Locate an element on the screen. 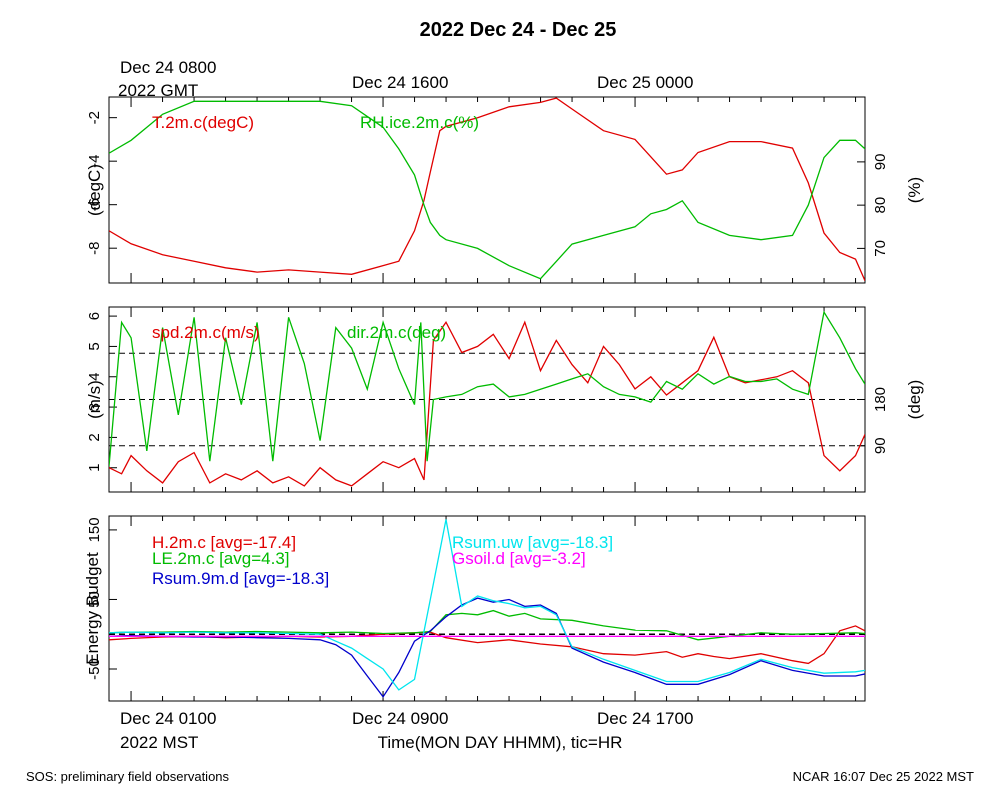 The width and height of the screenshot is (1000, 800). temperature-humidity-ytick-left-label: -2 is located at coordinates (94, 117).